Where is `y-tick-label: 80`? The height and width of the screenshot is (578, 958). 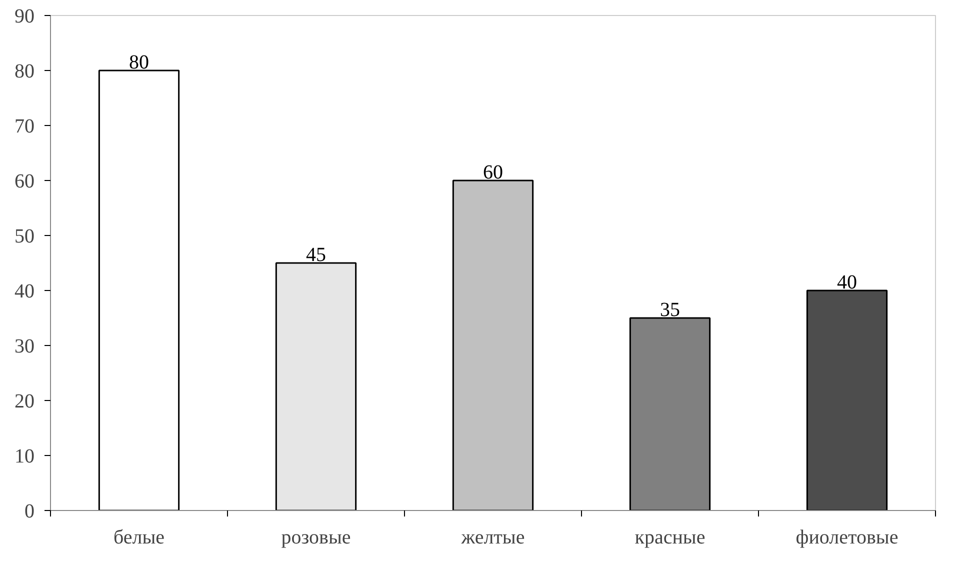 y-tick-label: 80 is located at coordinates (24, 71).